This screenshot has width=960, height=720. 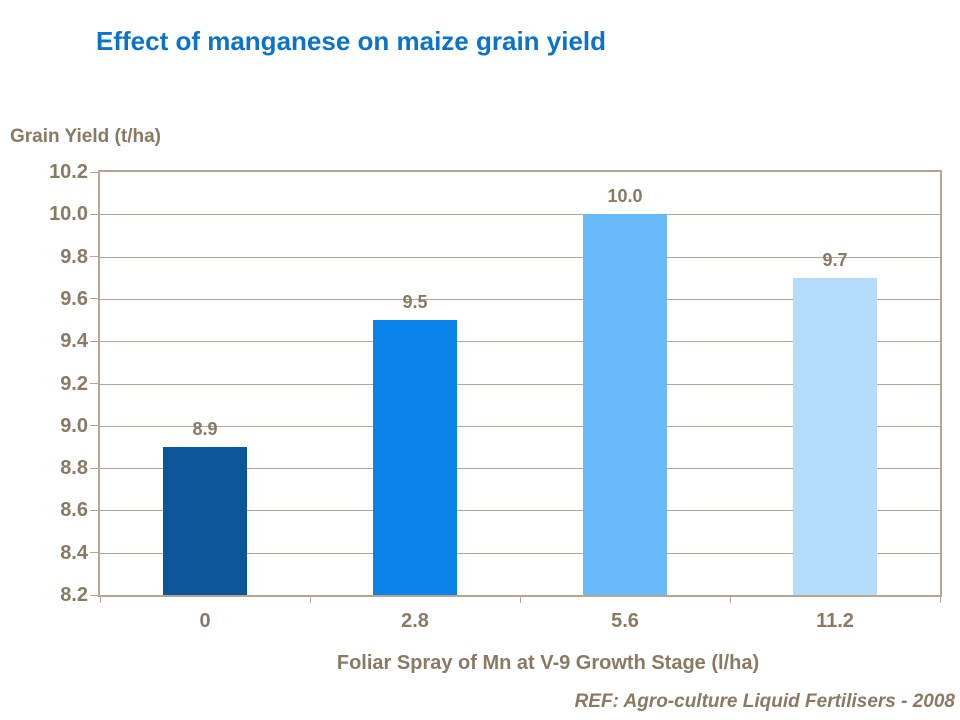 I want to click on y-tick-label: 9.2, so click(x=74, y=383).